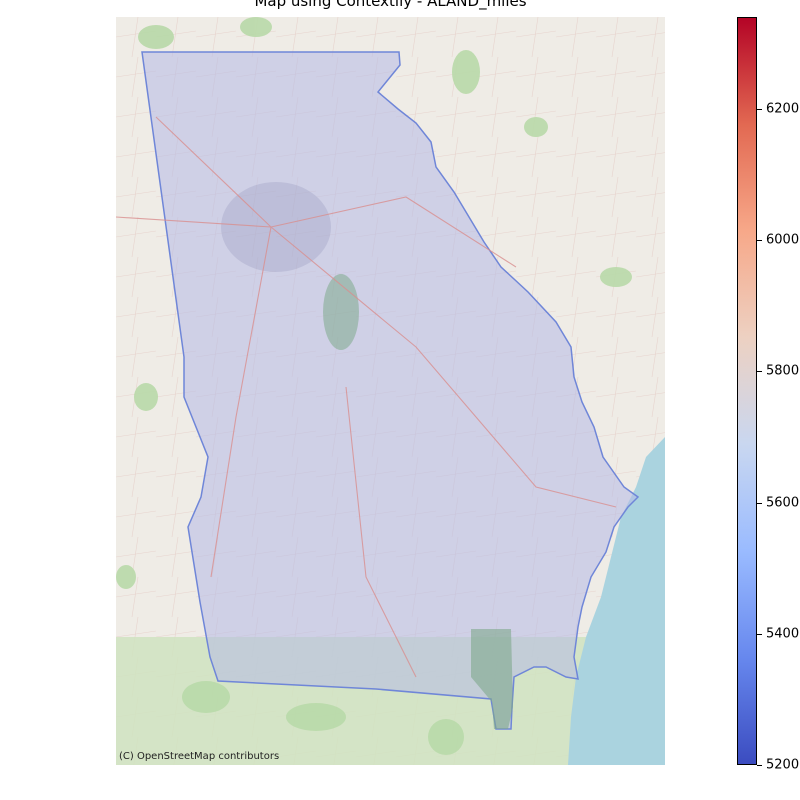 The image size is (800, 800). Describe the element at coordinates (199, 756) in the screenshot. I see `attribution-text: (C) OpenStreetMap contributors` at that location.